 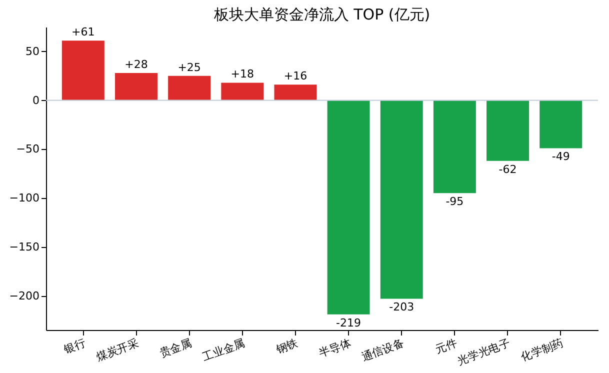 What do you see at coordinates (383, 350) in the screenshot?
I see `x-tick-label: 通信设备` at bounding box center [383, 350].